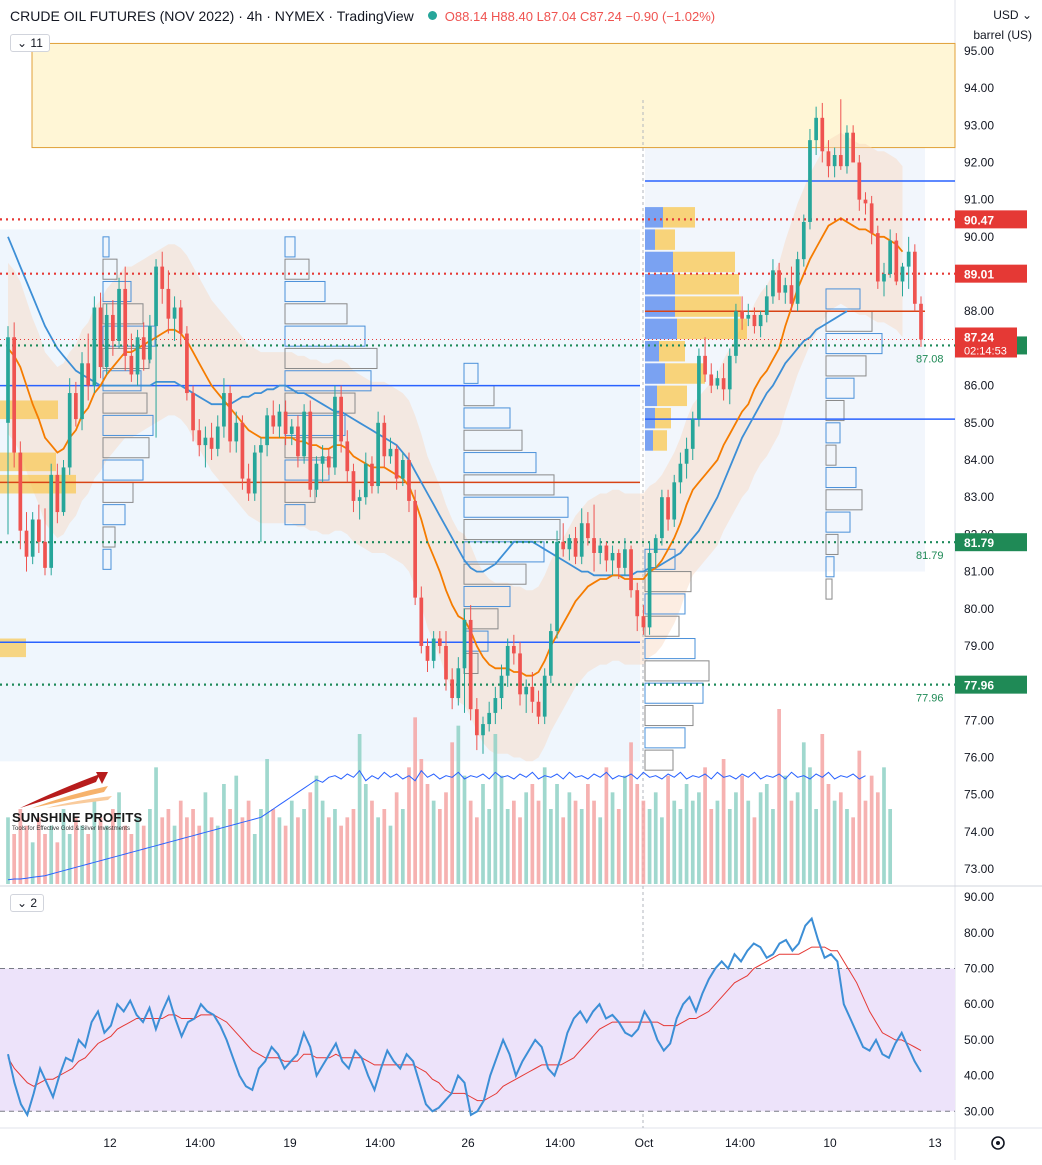 Image resolution: width=1042 pixels, height=1165 pixels. I want to click on price-tick-label: 76.00, so click(979, 758).